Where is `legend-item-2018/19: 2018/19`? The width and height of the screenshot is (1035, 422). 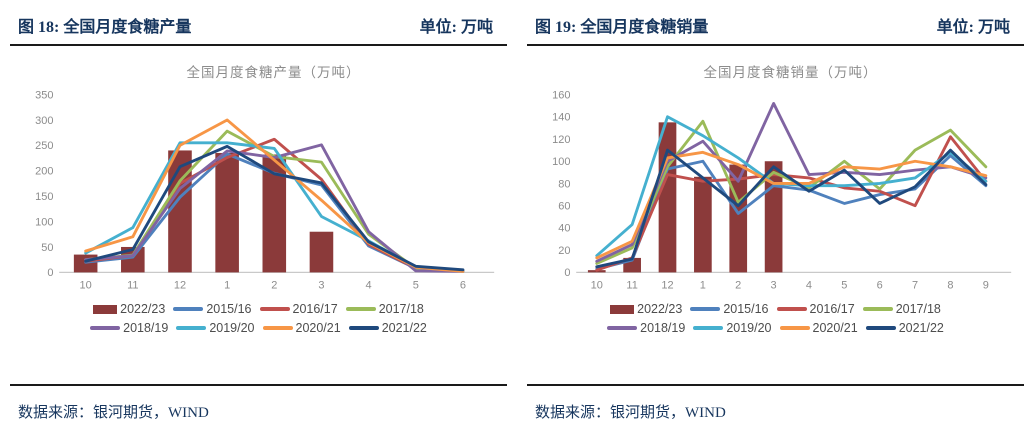
legend-item-2018/19: 2018/19 is located at coordinates (646, 328).